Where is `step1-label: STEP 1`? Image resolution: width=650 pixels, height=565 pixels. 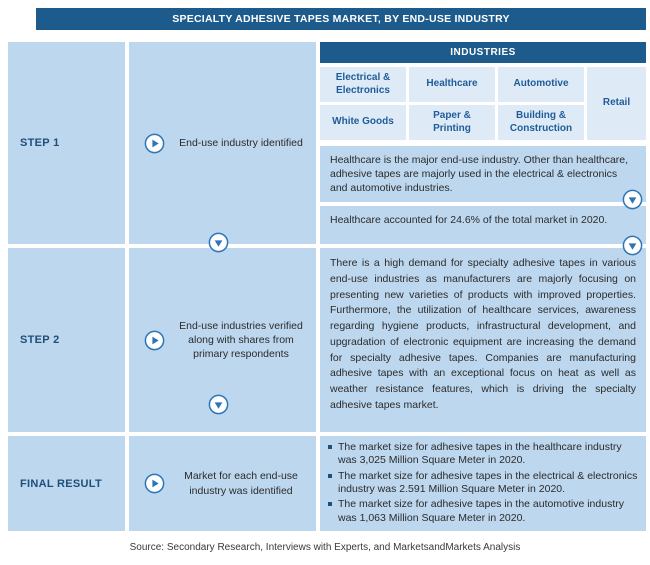 step1-label: STEP 1 is located at coordinates (40, 143).